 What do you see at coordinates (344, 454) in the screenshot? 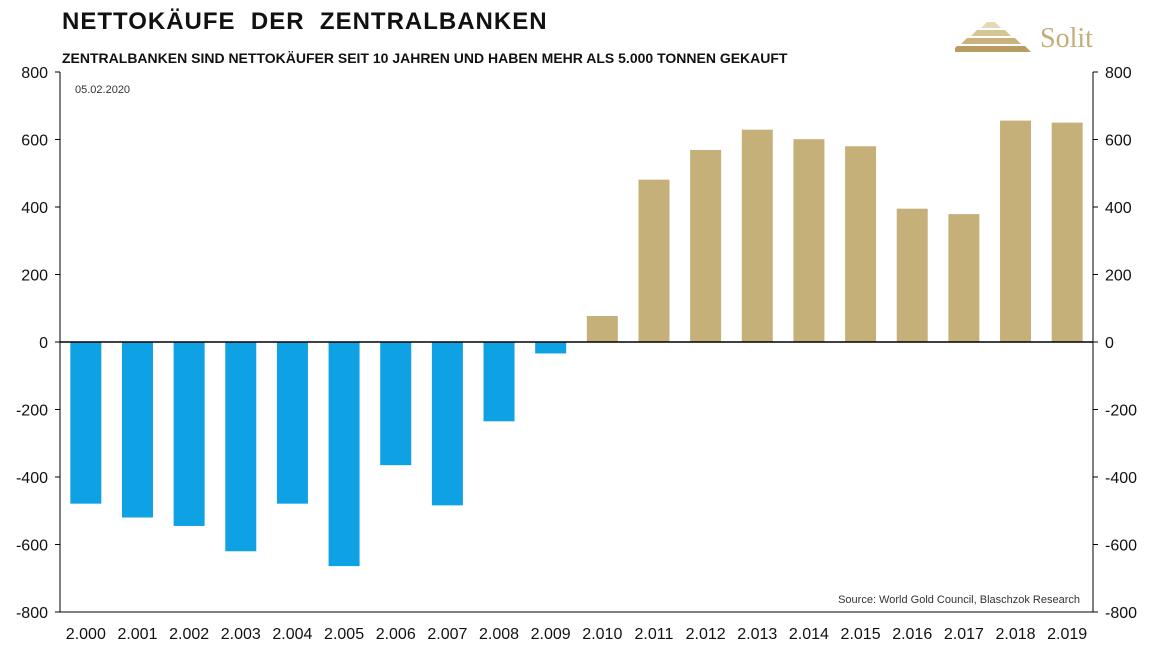
I see `bar-2.005` at bounding box center [344, 454].